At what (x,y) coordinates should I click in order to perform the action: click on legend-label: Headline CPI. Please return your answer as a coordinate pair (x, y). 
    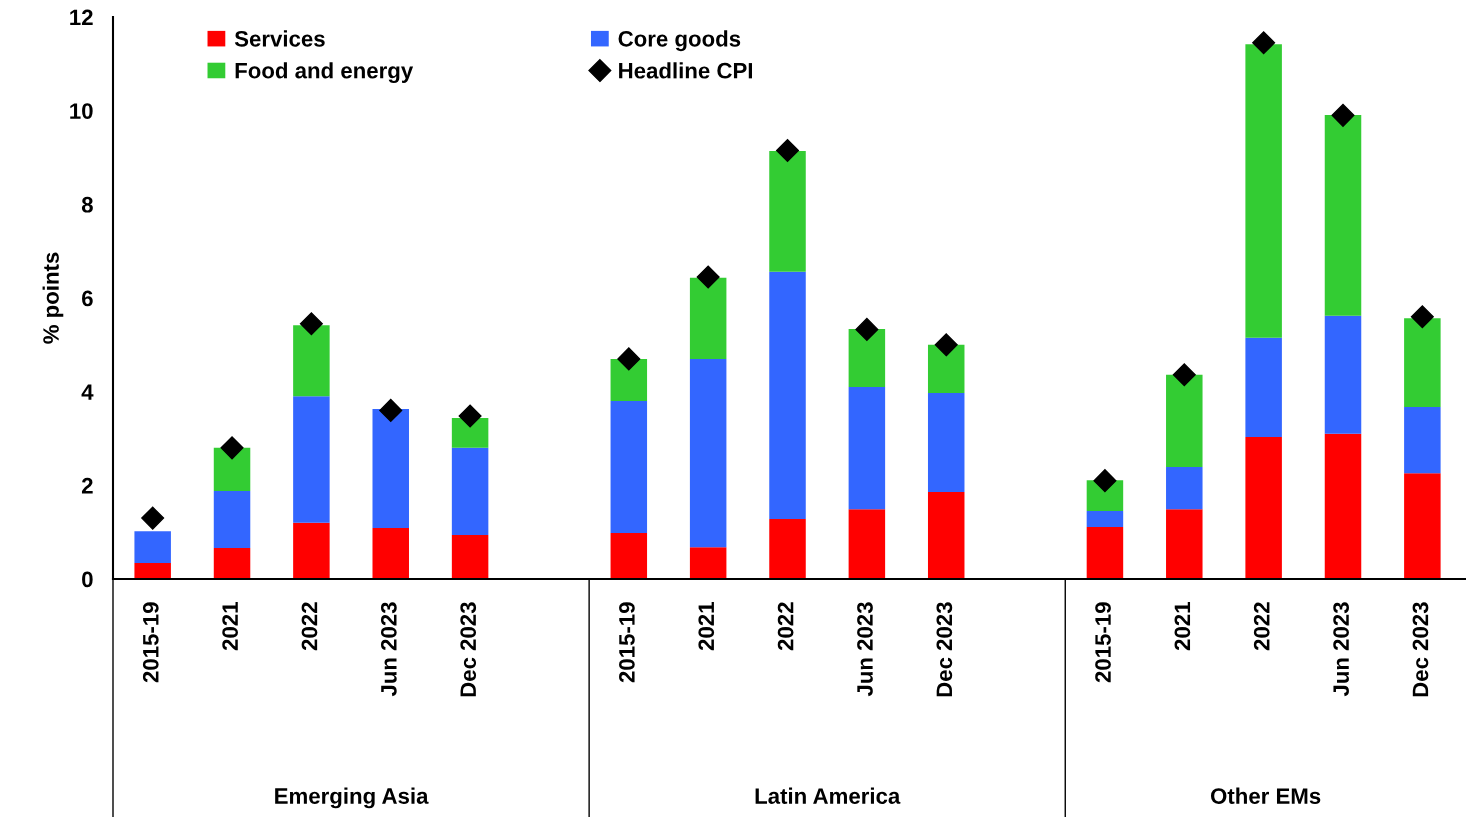
    Looking at the image, I should click on (685, 70).